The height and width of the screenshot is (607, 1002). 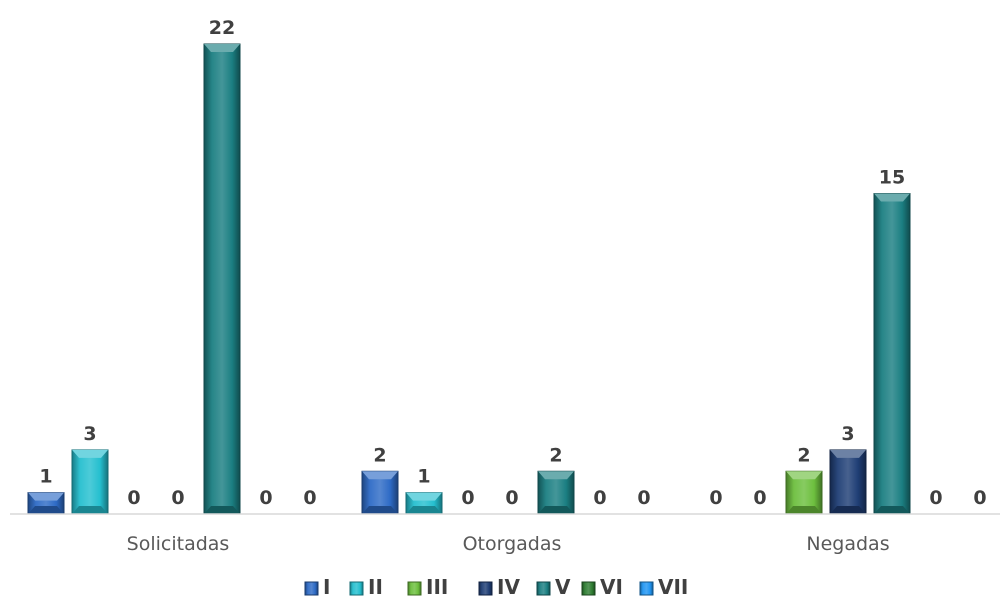 I want to click on value-label-VII-Solicitadas: 0, so click(x=309, y=498).